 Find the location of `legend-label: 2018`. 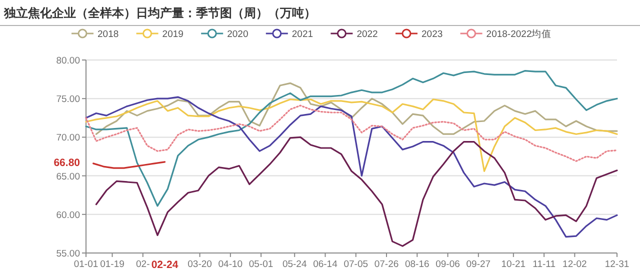

legend-label: 2018 is located at coordinates (108, 34).